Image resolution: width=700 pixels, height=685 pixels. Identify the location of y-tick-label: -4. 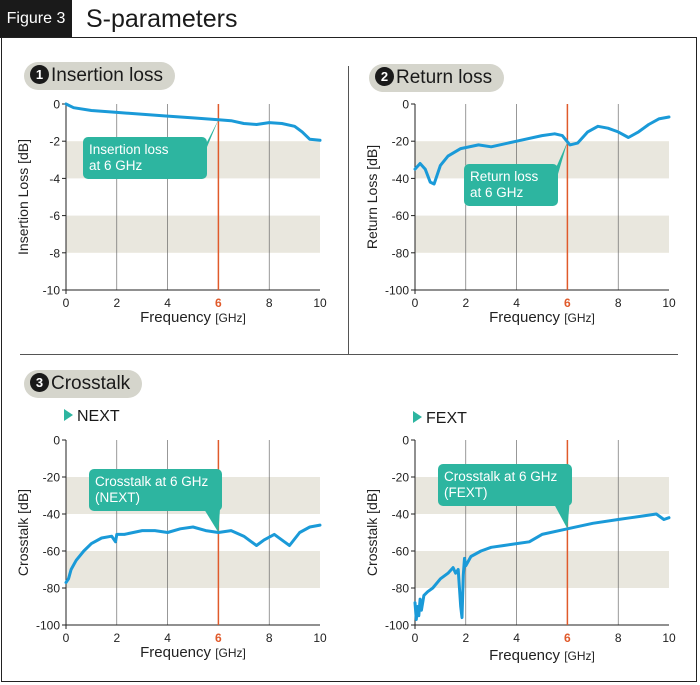
(54, 179).